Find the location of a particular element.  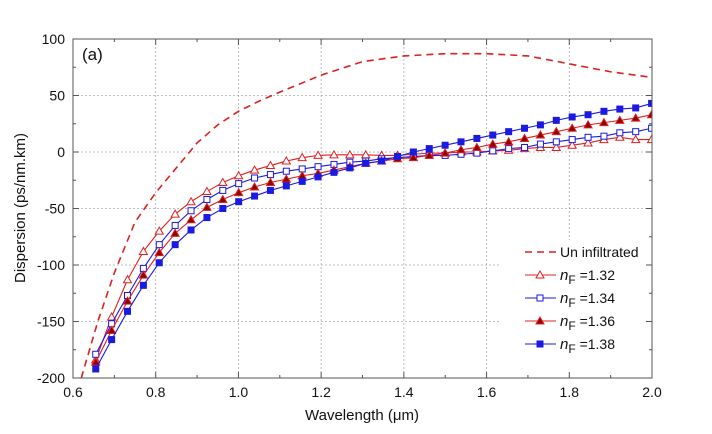

legend-item: nF =1.38 is located at coordinates (570, 346).